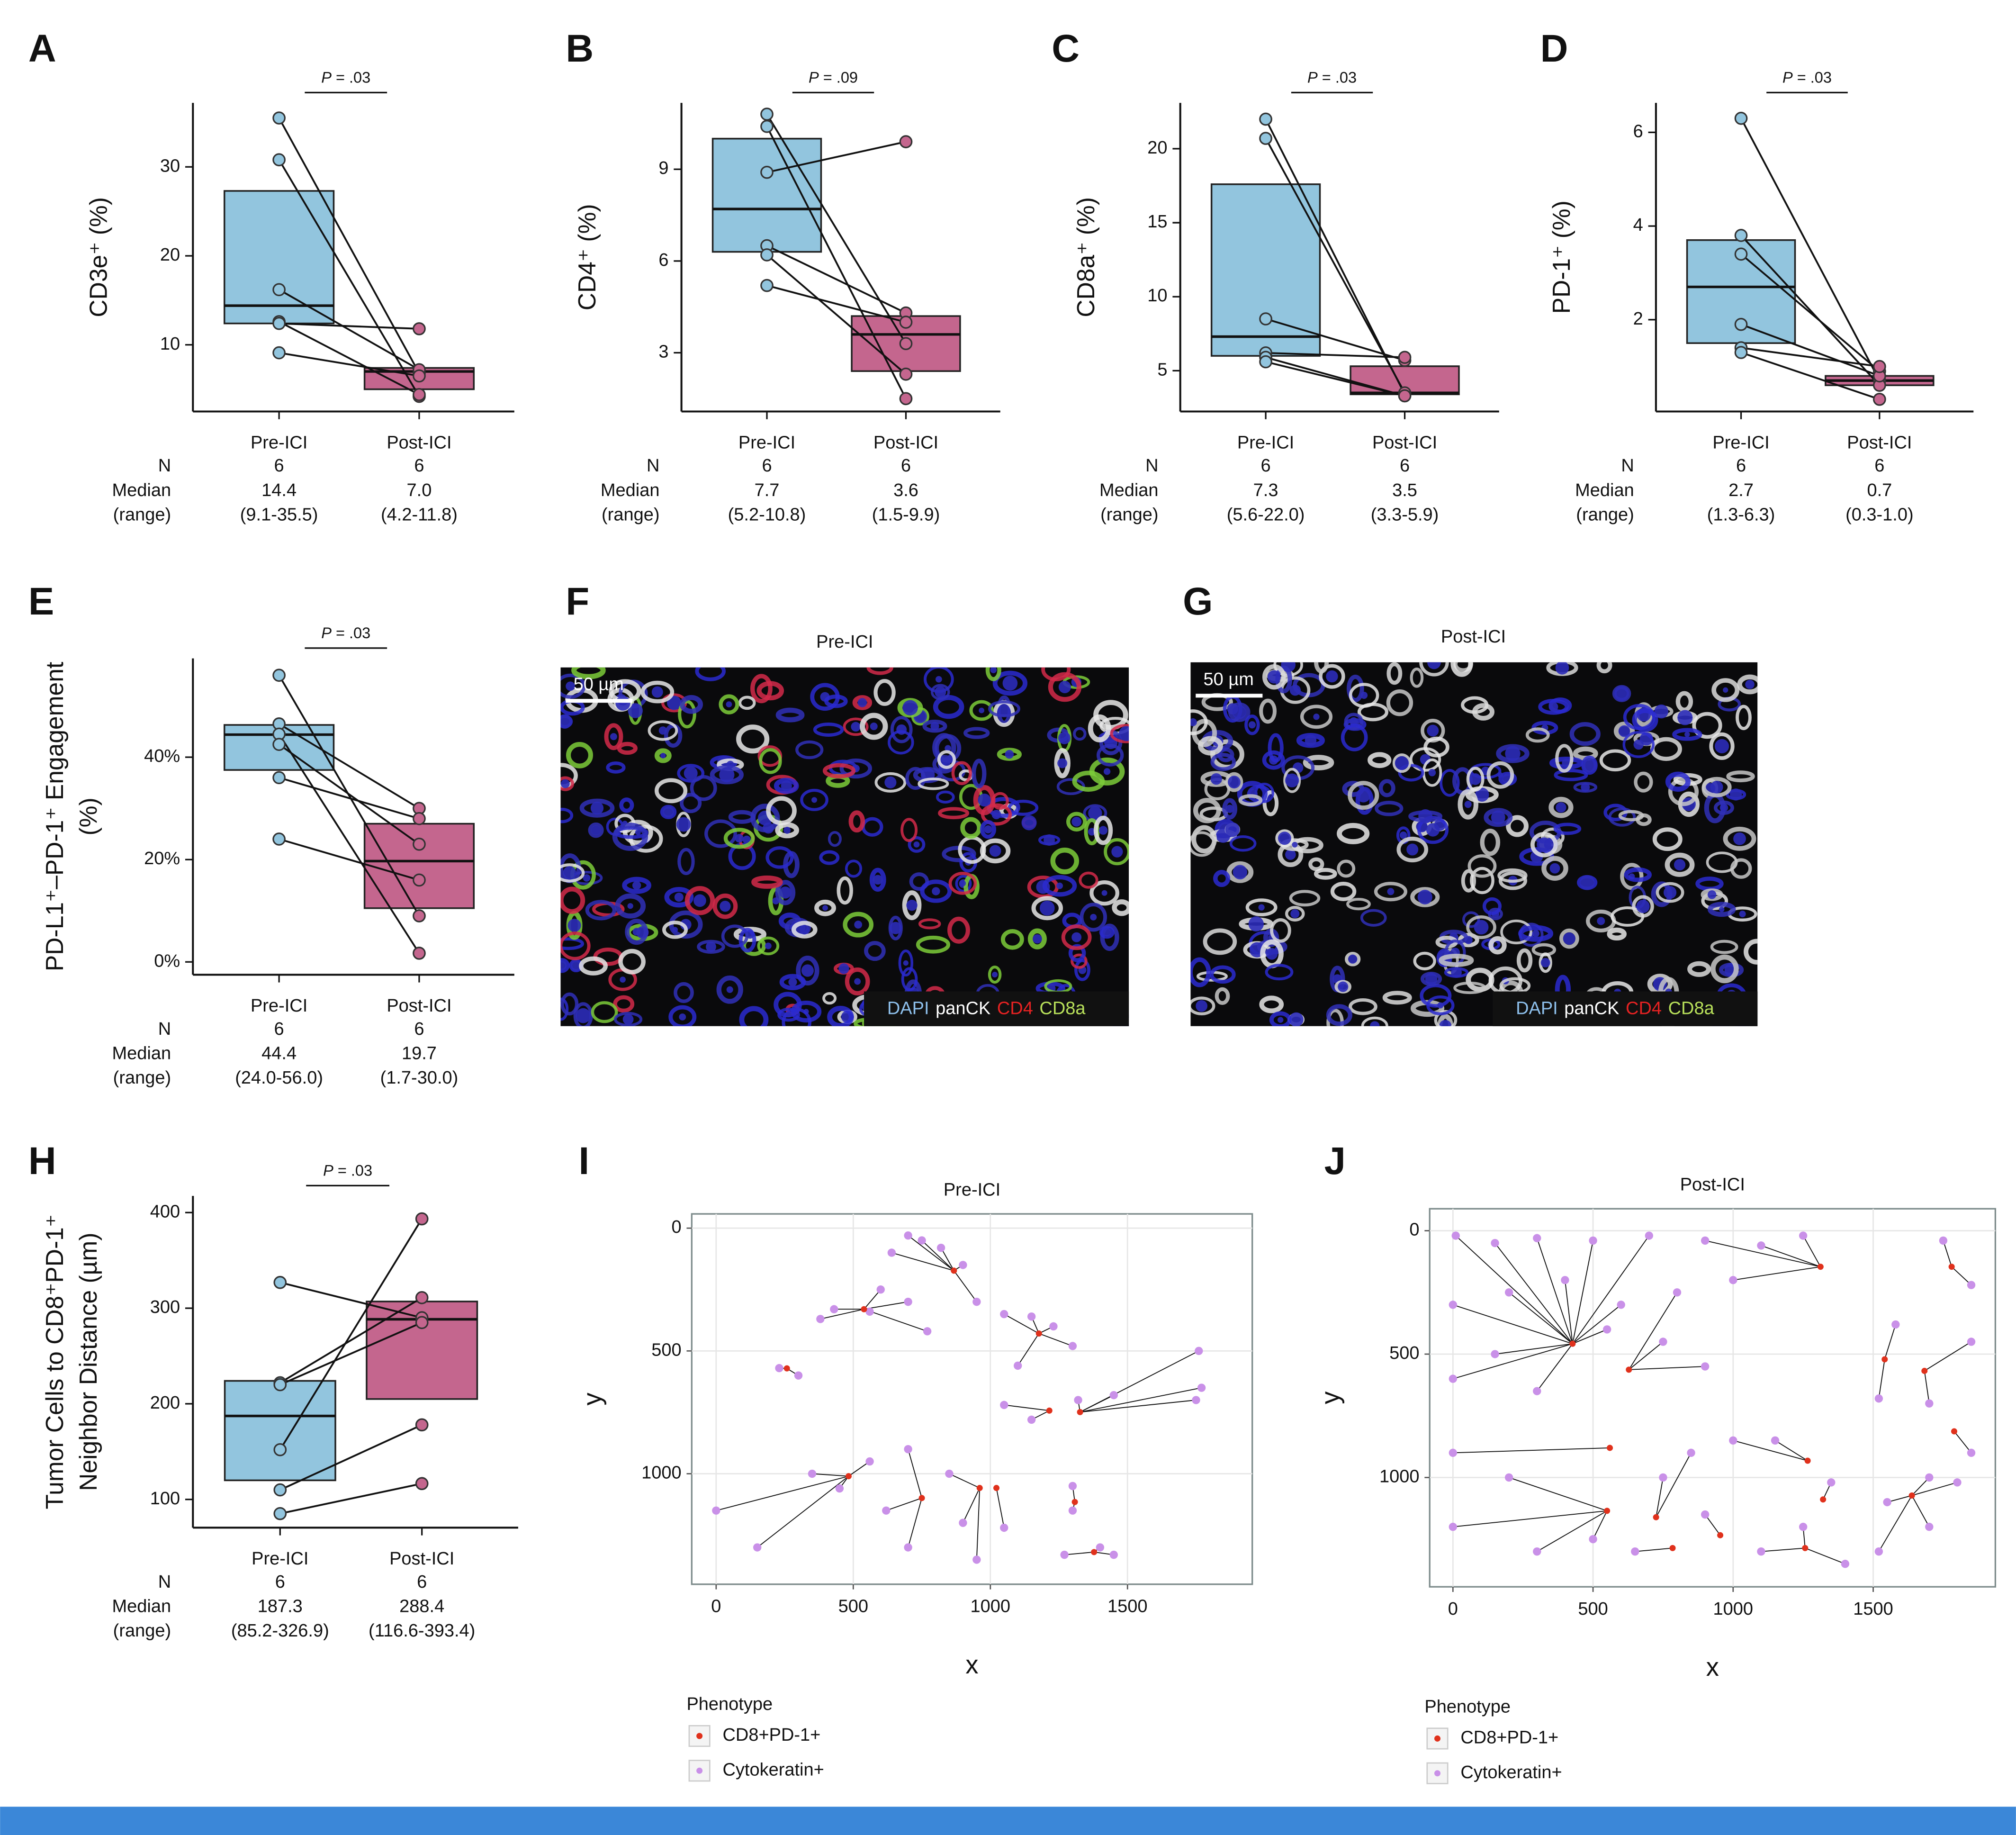 The width and height of the screenshot is (2016, 1835). Describe the element at coordinates (1473, 637) in the screenshot. I see `image-title: Post-ICI` at that location.